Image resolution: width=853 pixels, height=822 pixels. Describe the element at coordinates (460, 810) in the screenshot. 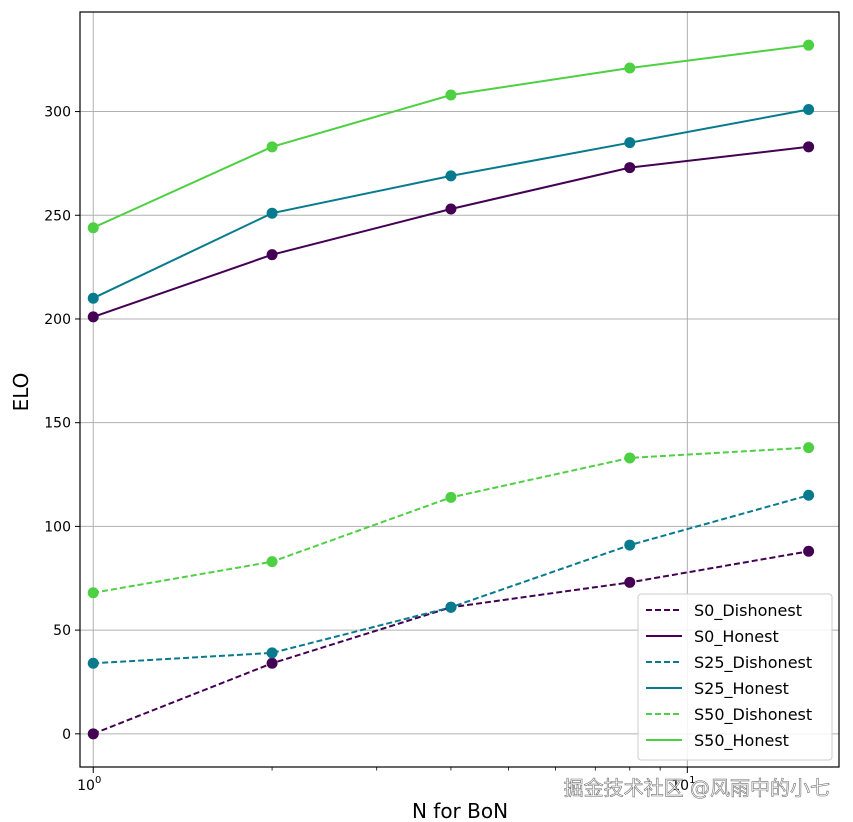

I see `x-axis-title: N for BoN` at that location.